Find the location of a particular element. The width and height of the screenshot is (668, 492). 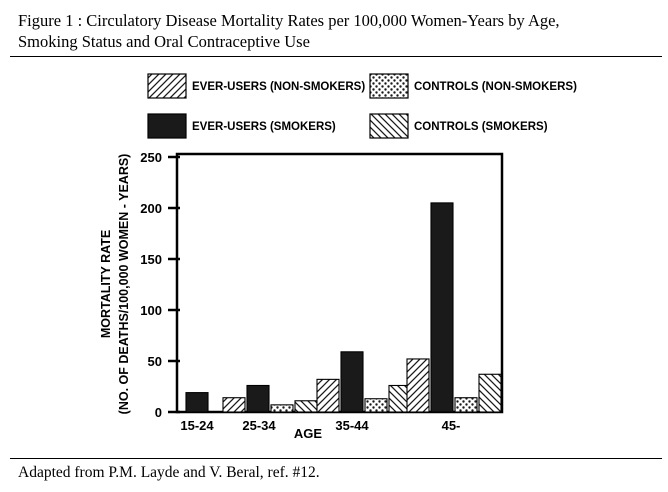

y-axis: 0 50 100 150 200 250 is located at coordinates (160, 285).